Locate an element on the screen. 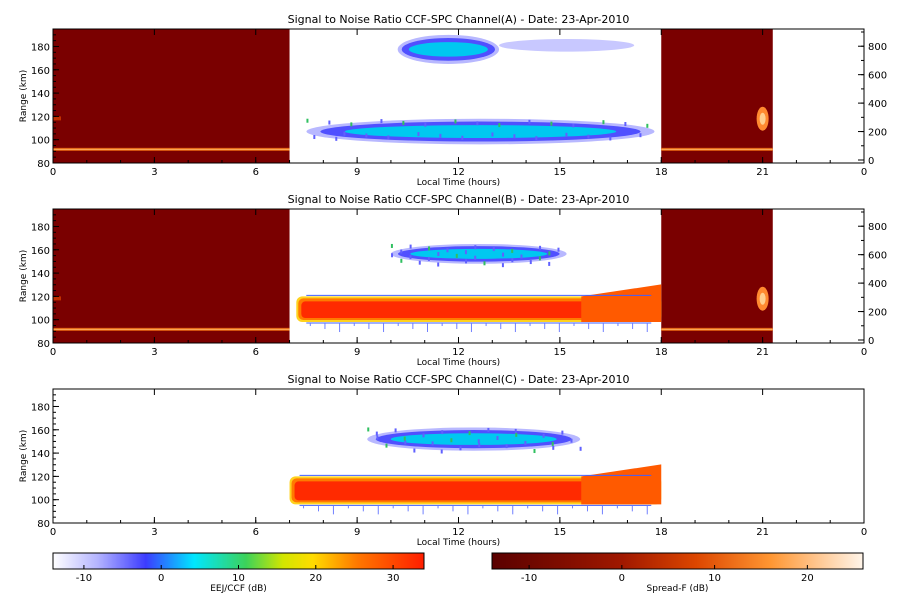 Image resolution: width=900 pixels, height=600 pixels. x-tick-label: 3 is located at coordinates (154, 172).